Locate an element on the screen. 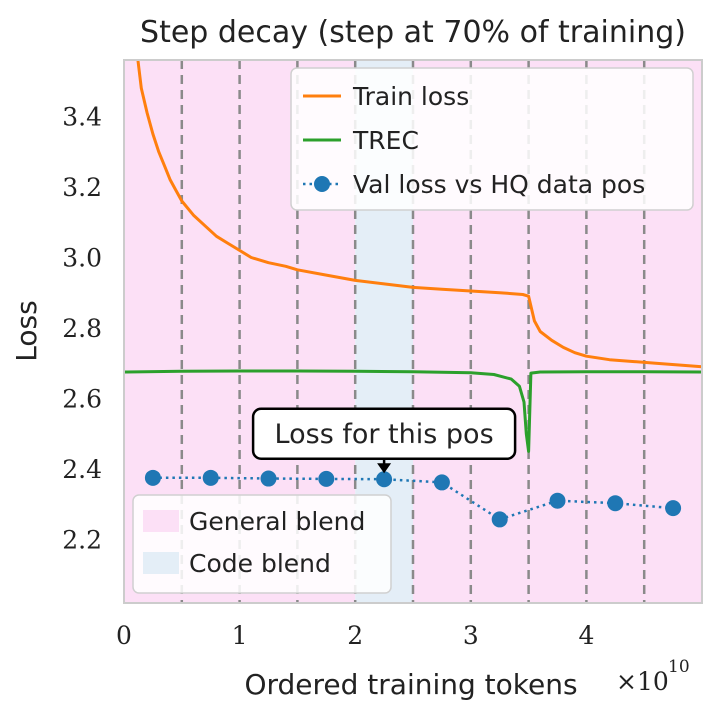  legend-series-box is located at coordinates (492, 139).